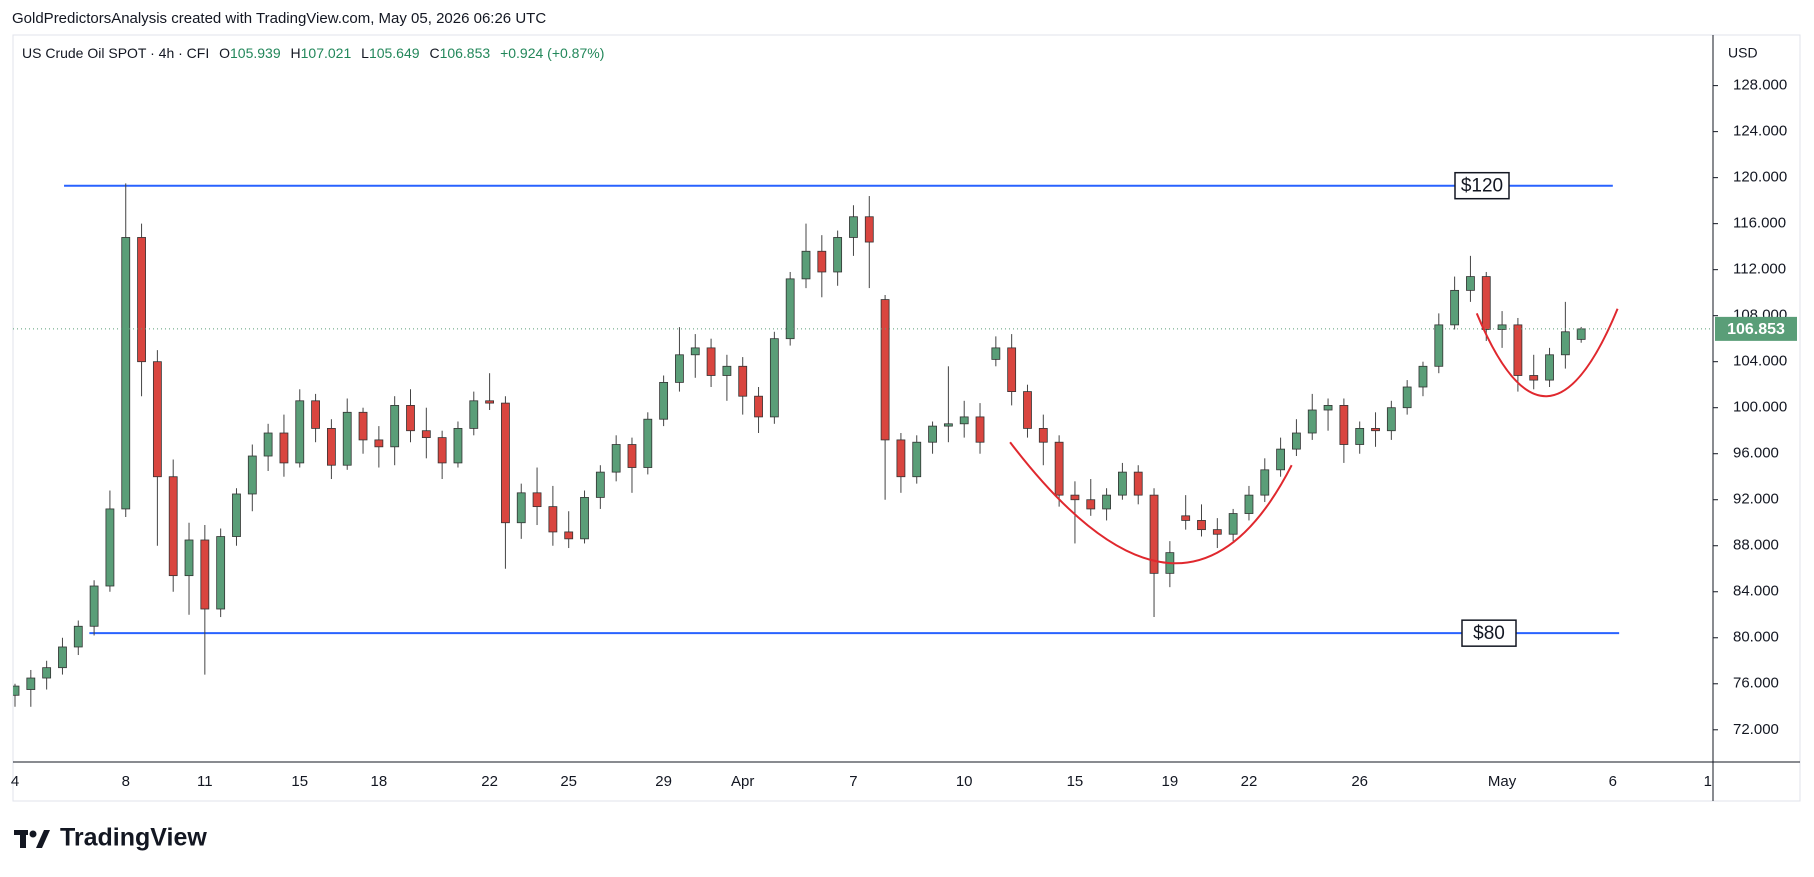 This screenshot has height=877, width=1814. What do you see at coordinates (394, 53) in the screenshot?
I see `legend-value: 105.649` at bounding box center [394, 53].